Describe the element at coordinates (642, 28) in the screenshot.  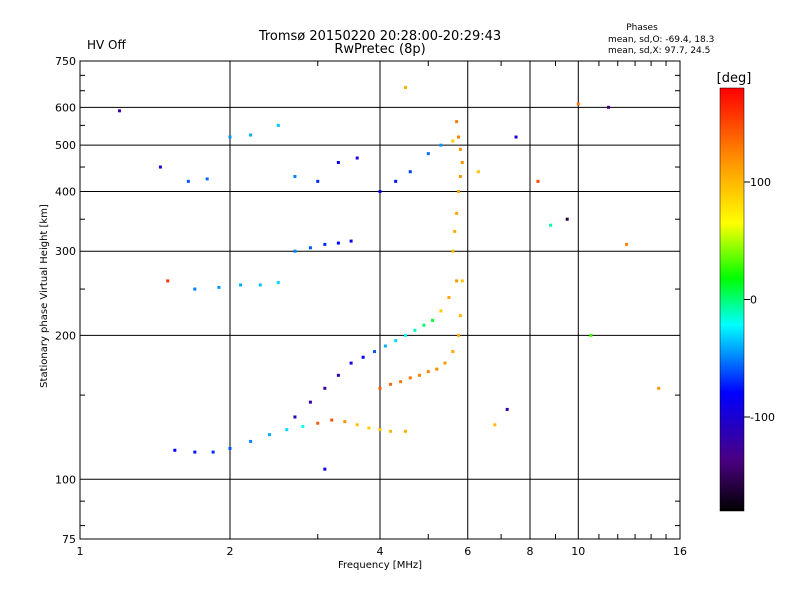
I see `phase-stats-title: Phases` at that location.